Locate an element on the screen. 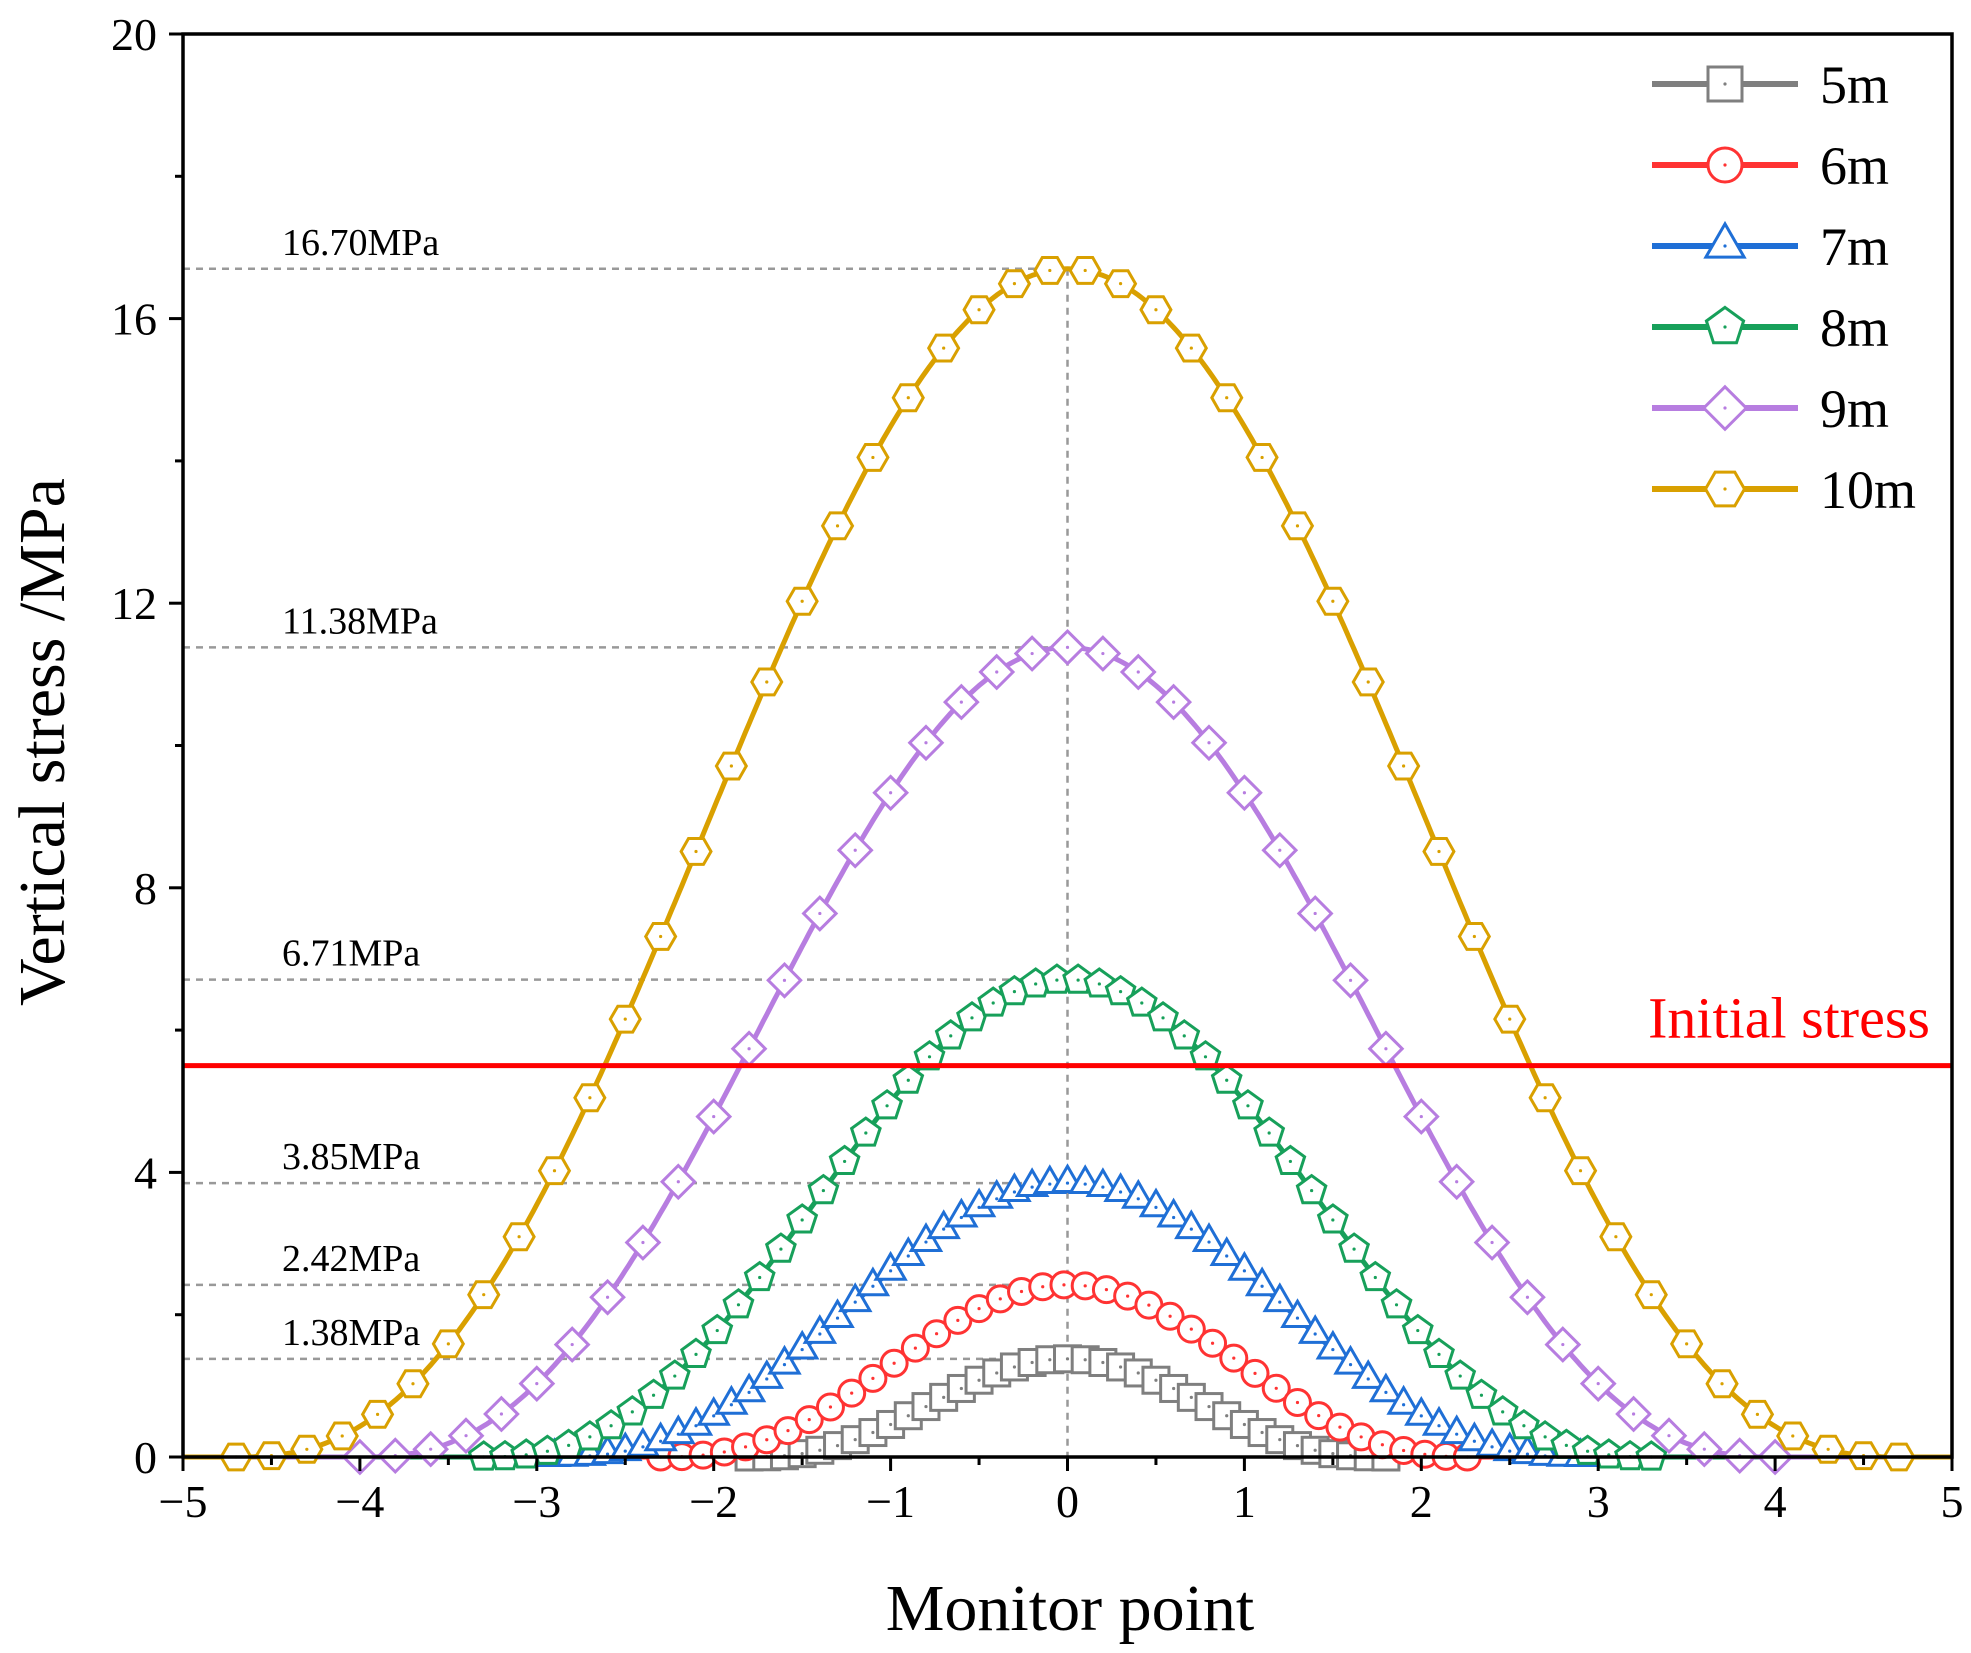 This screenshot has height=1653, width=1971. x-tick-label: −5 is located at coordinates (183, 1501).